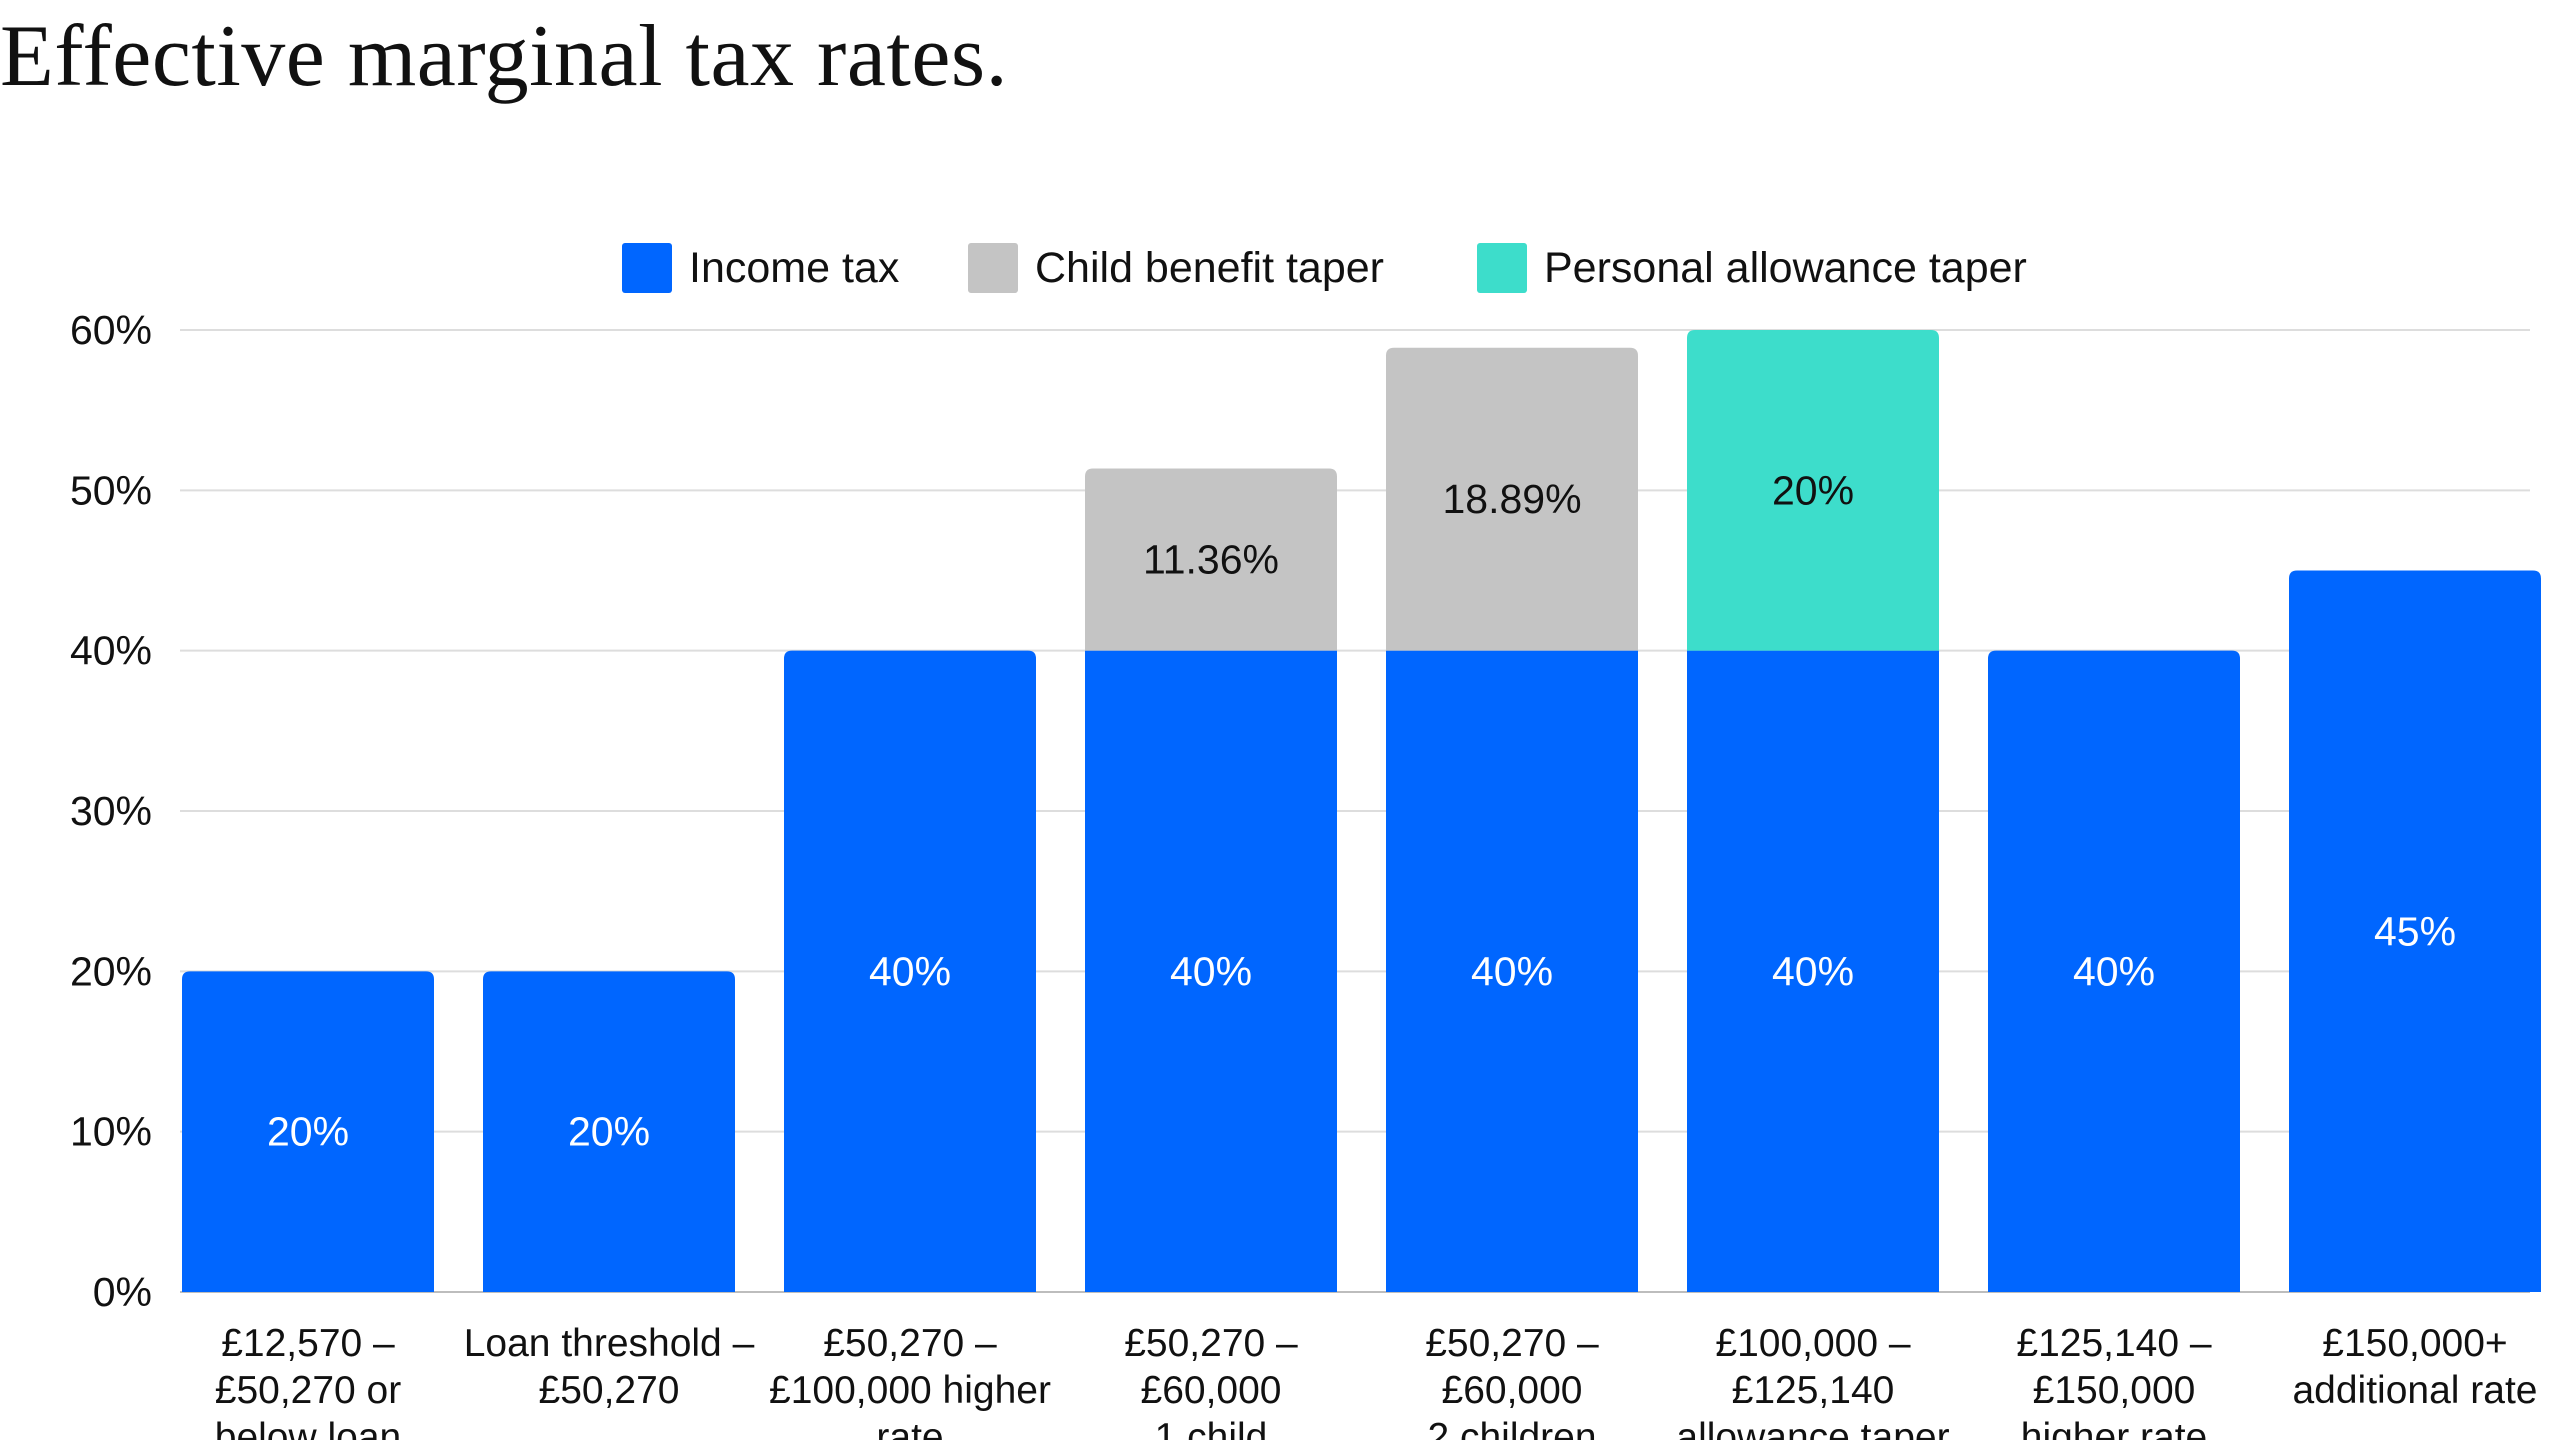 Image resolution: width=2560 pixels, height=1440 pixels. Describe the element at coordinates (308, 1428) in the screenshot. I see `x-category-label-line: below loan` at that location.